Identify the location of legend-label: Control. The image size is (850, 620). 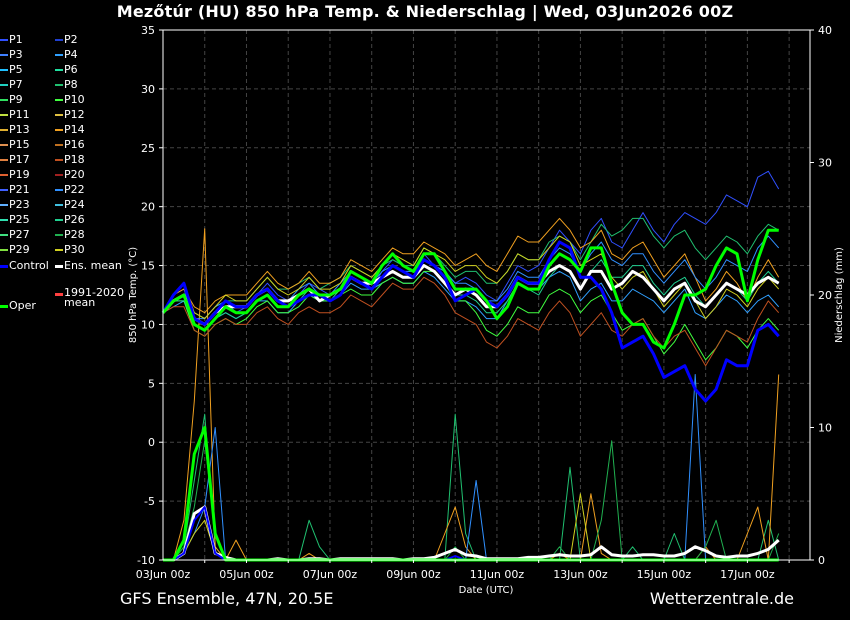
(29, 265).